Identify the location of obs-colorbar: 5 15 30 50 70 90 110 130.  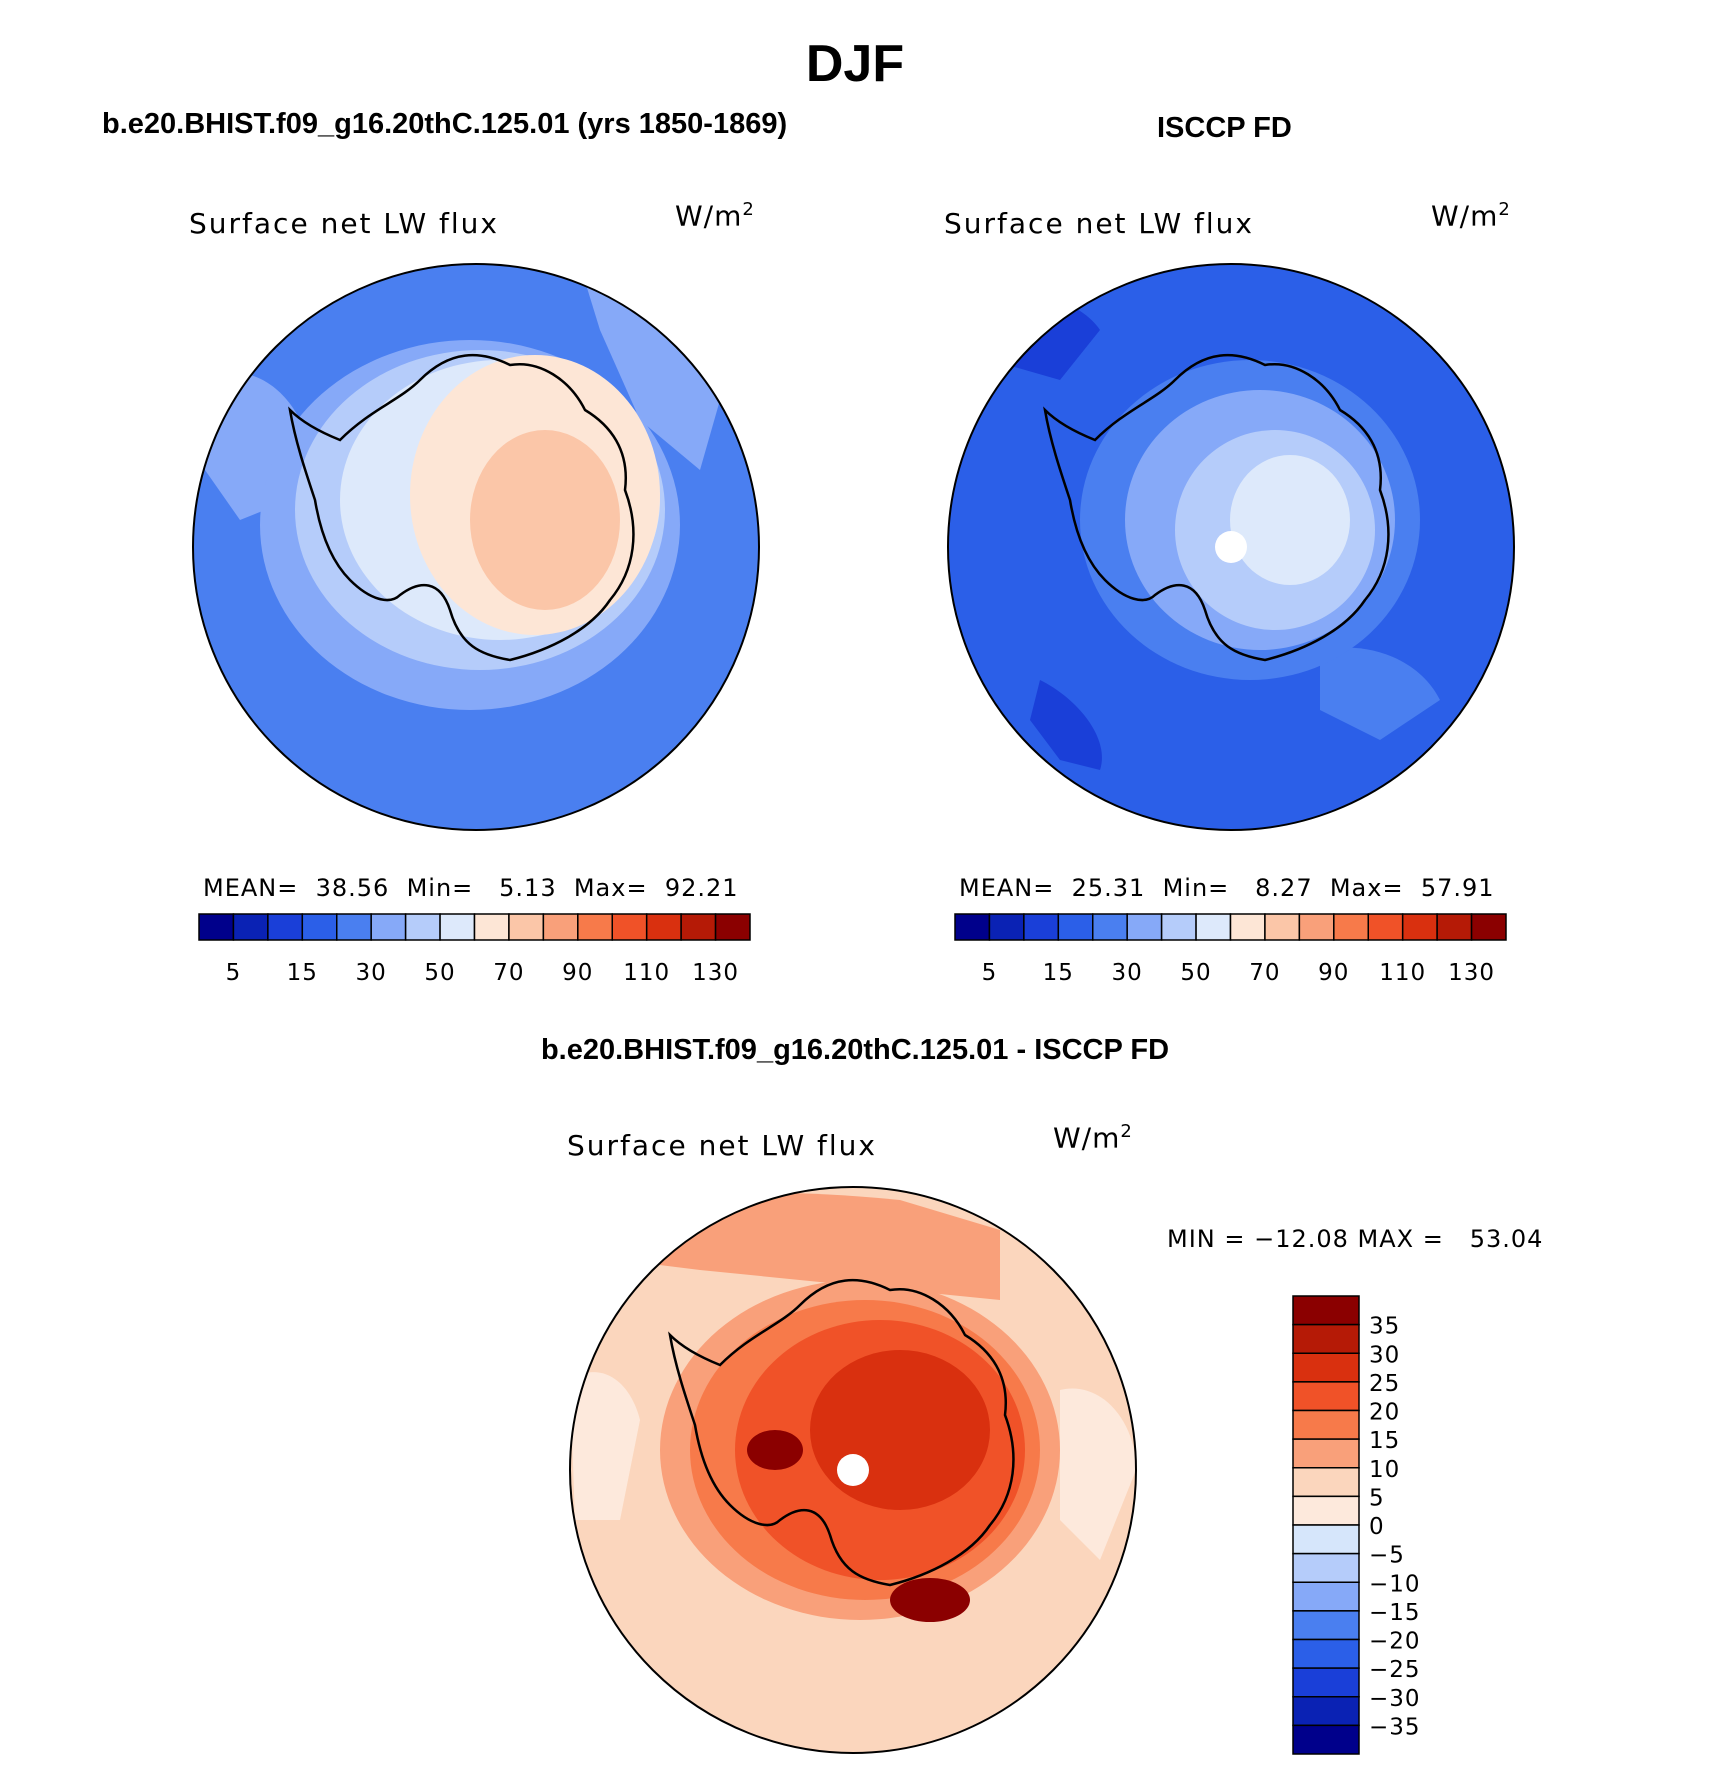
(1230, 949).